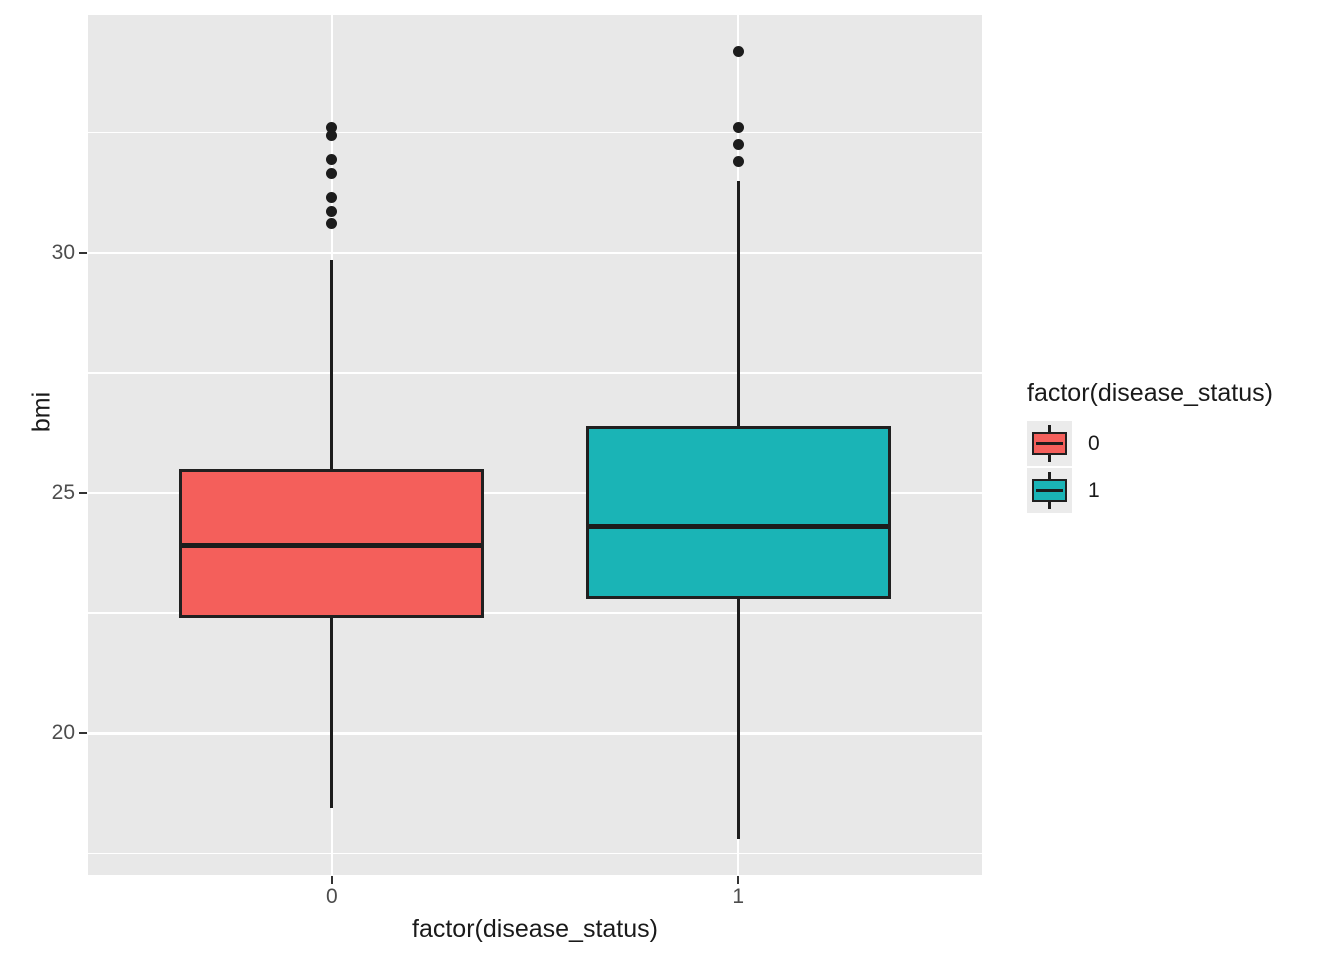  What do you see at coordinates (1094, 490) in the screenshot?
I see `legend-label-1: 1` at bounding box center [1094, 490].